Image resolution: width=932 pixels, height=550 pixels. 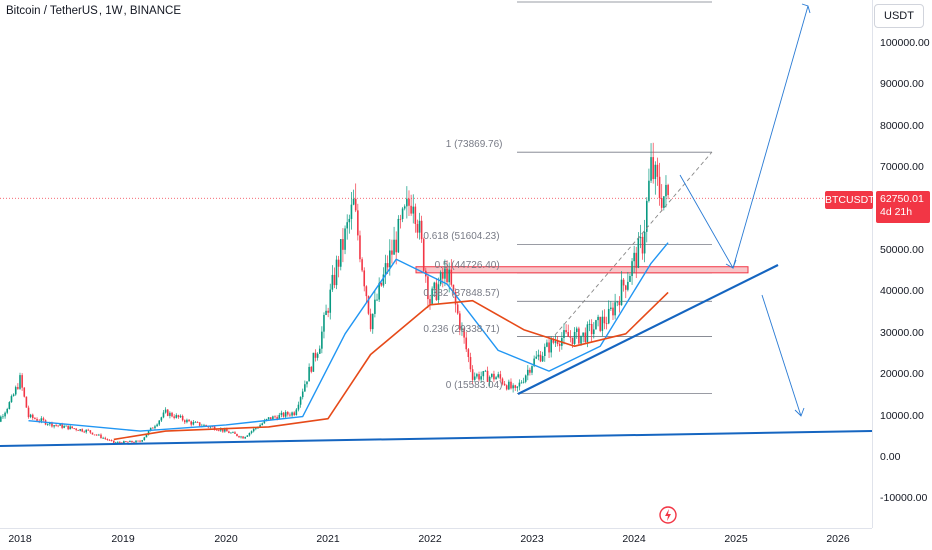 What do you see at coordinates (890, 457) in the screenshot?
I see `price-tick-label: 0.00` at bounding box center [890, 457].